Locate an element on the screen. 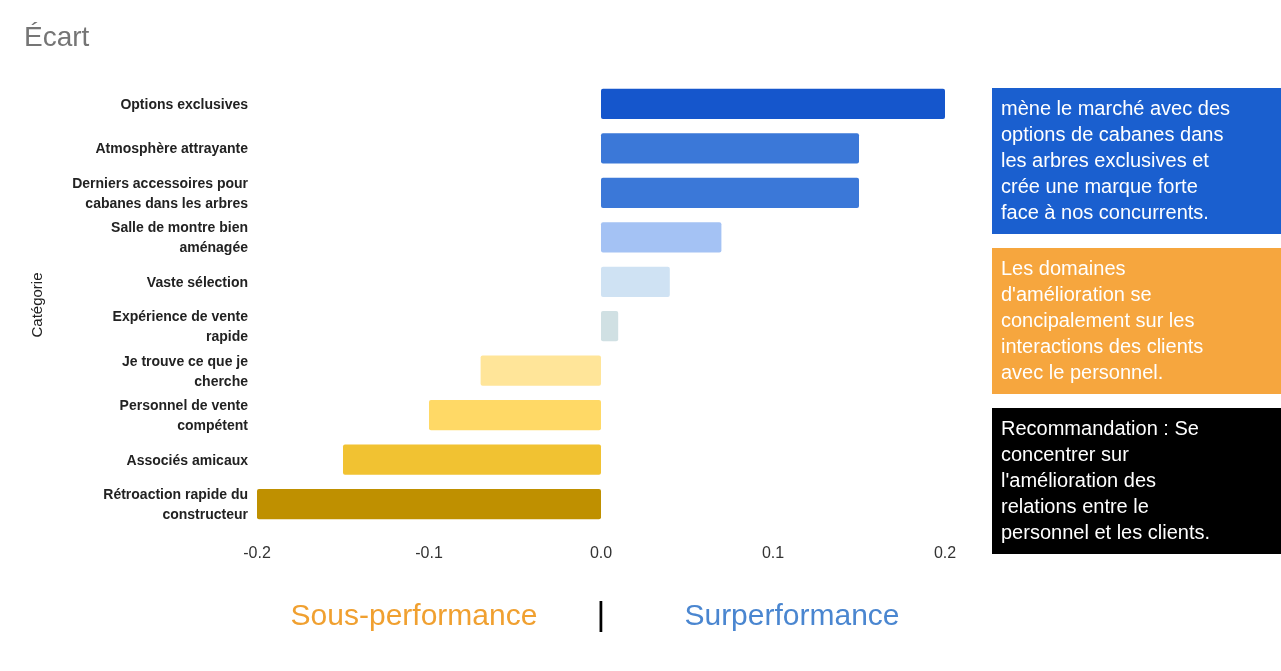 Image resolution: width=1281 pixels, height=671 pixels. y-tick-label: Associés amicaux is located at coordinates (187, 459).